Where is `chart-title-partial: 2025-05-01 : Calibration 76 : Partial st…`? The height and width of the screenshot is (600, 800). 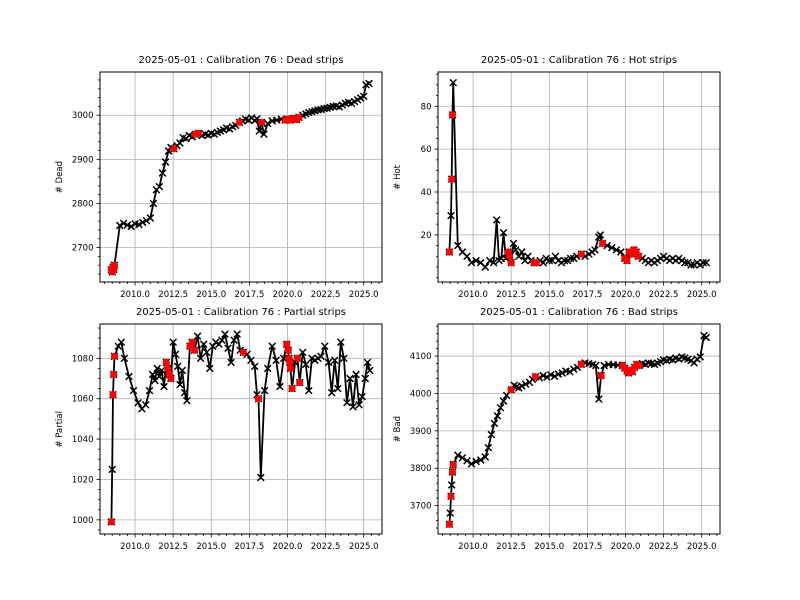
chart-title-partial: 2025-05-01 : Calibration 76 : Partial st… is located at coordinates (241, 312).